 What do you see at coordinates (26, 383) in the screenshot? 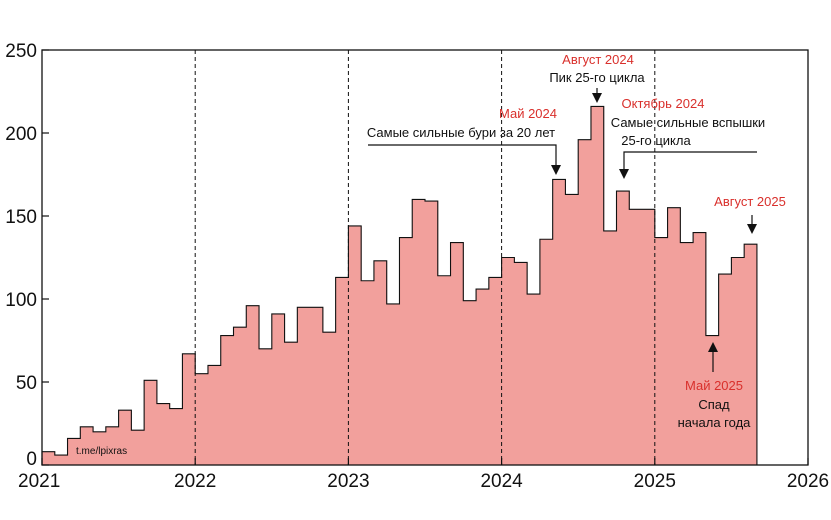
I see `y-tick-label-50: 50` at bounding box center [26, 383].